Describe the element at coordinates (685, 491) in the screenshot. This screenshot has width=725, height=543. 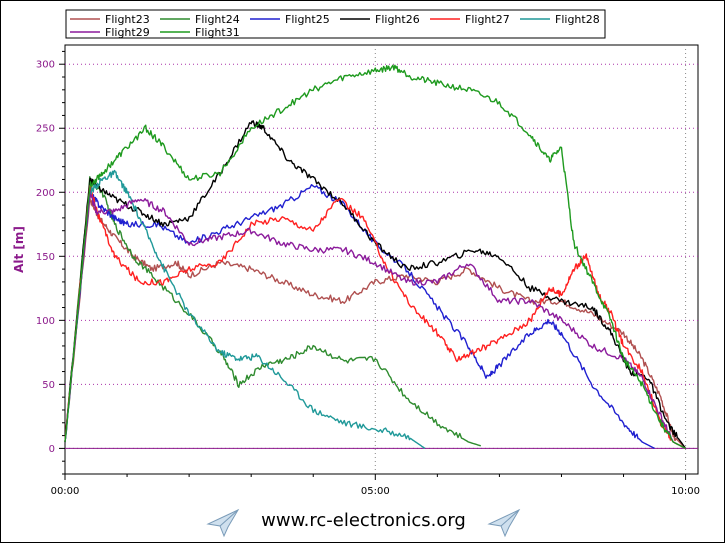
I see `x-tick-label: 10:00` at that location.